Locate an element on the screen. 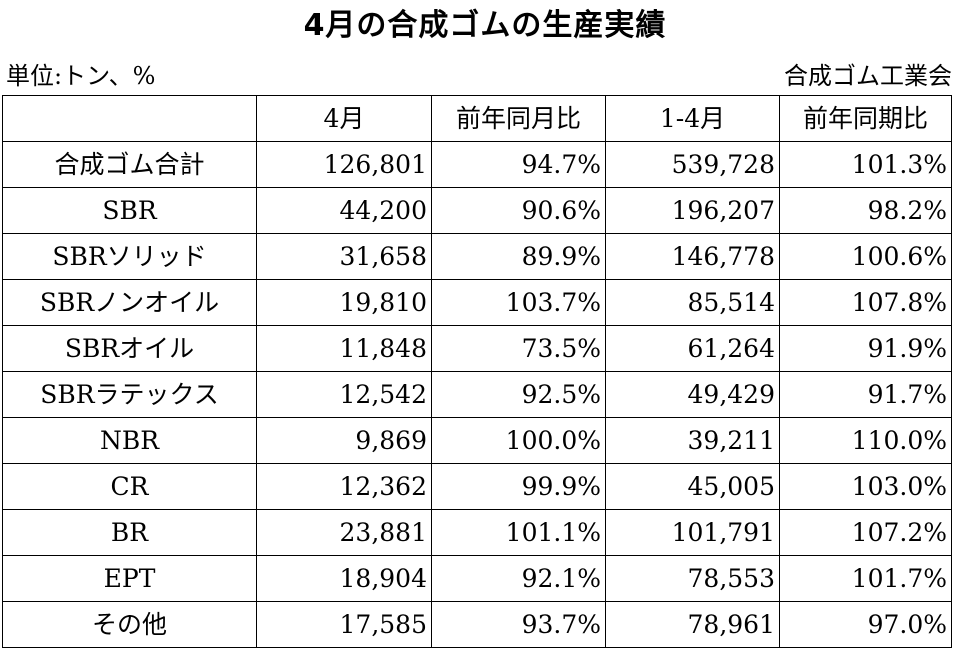 This screenshot has width=970, height=653. page-title: 4月の合成ゴムの生産実績 is located at coordinates (485, 25).